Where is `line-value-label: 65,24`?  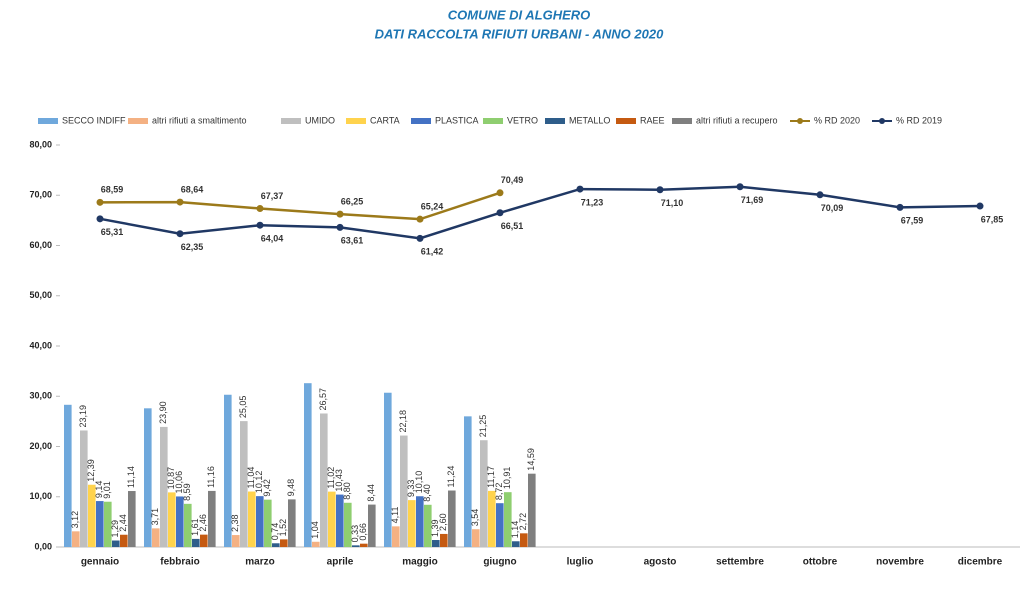 line-value-label: 65,24 is located at coordinates (432, 207).